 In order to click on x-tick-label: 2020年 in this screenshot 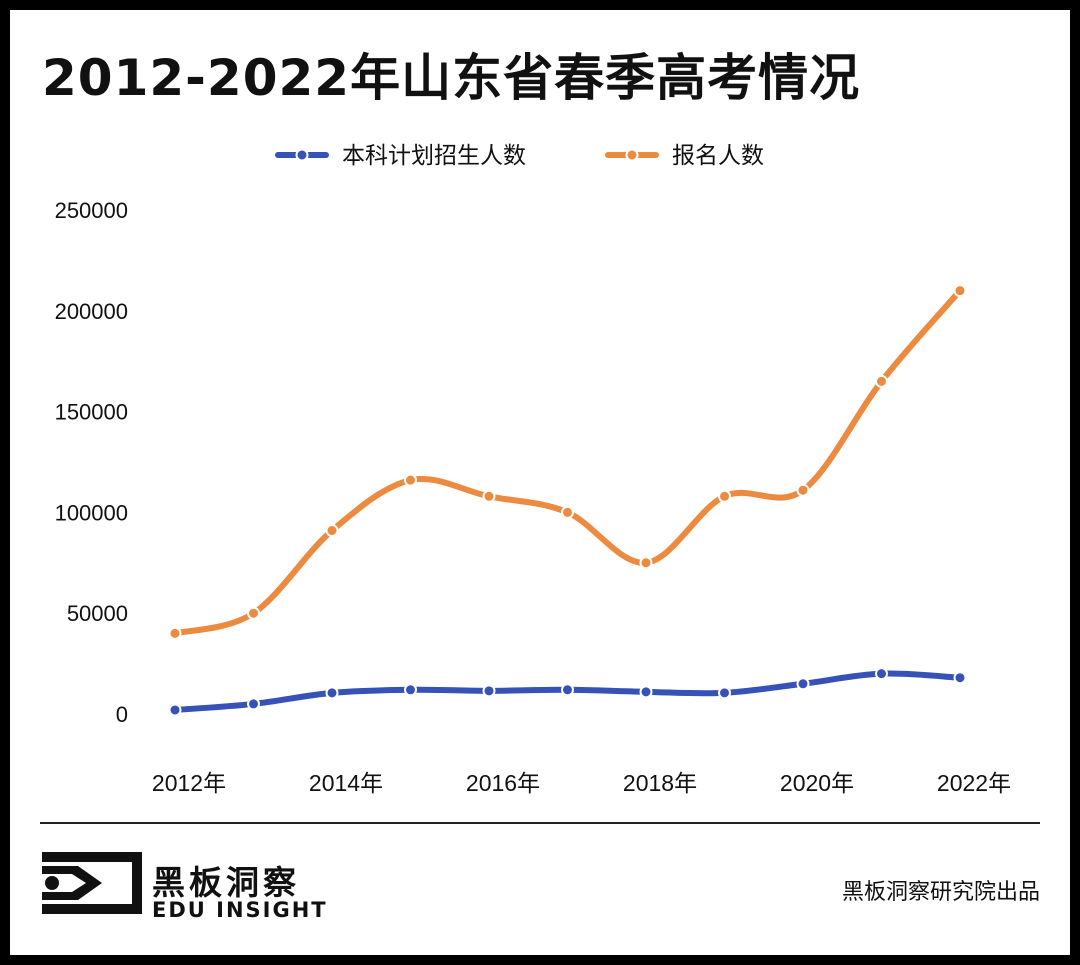, I will do `click(817, 783)`.